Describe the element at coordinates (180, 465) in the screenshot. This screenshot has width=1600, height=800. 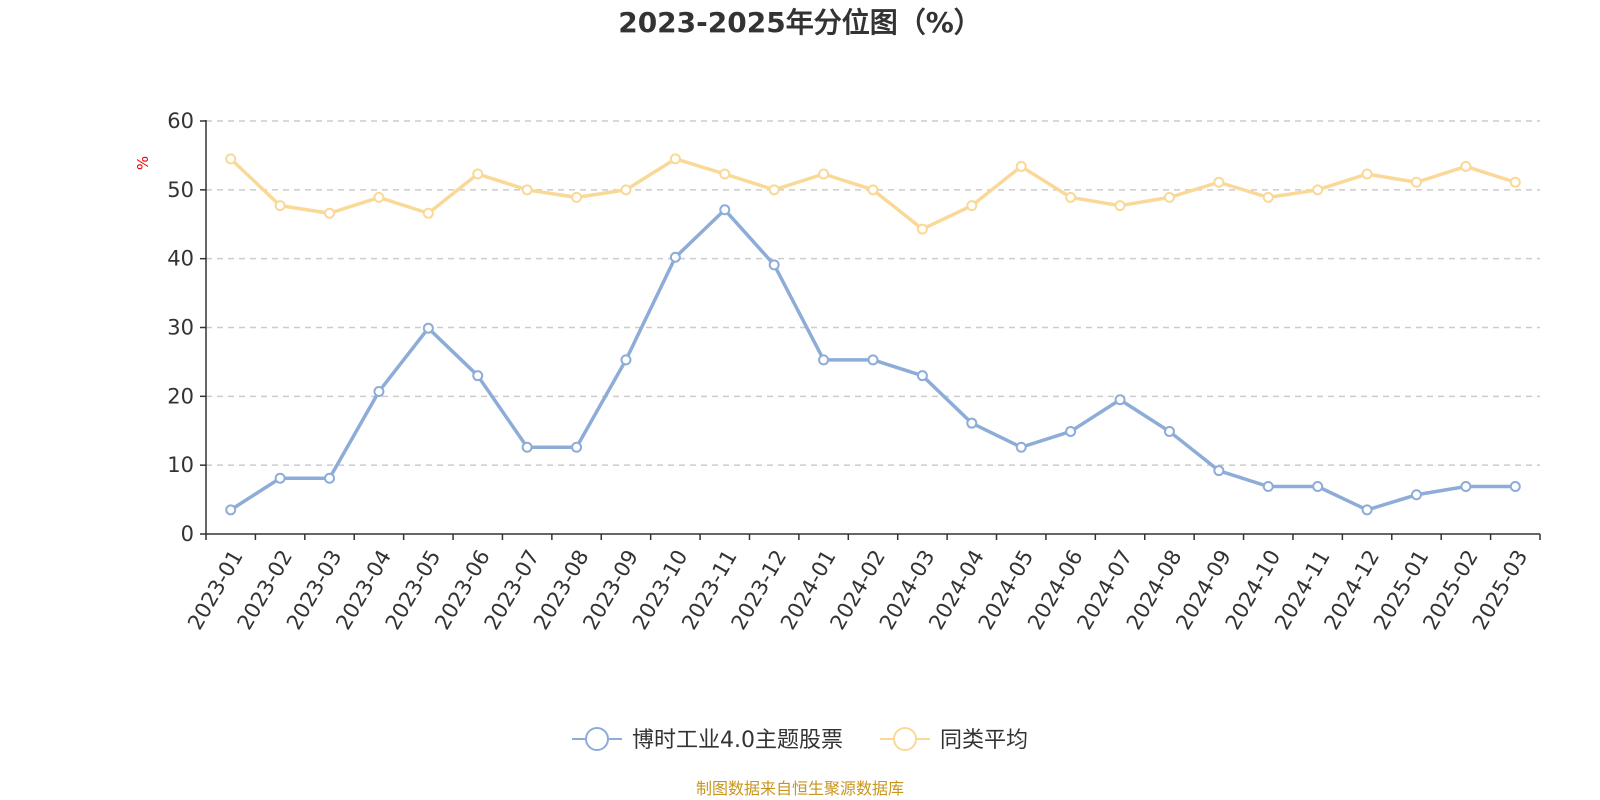
I see `y-tick-label-1: 10` at that location.